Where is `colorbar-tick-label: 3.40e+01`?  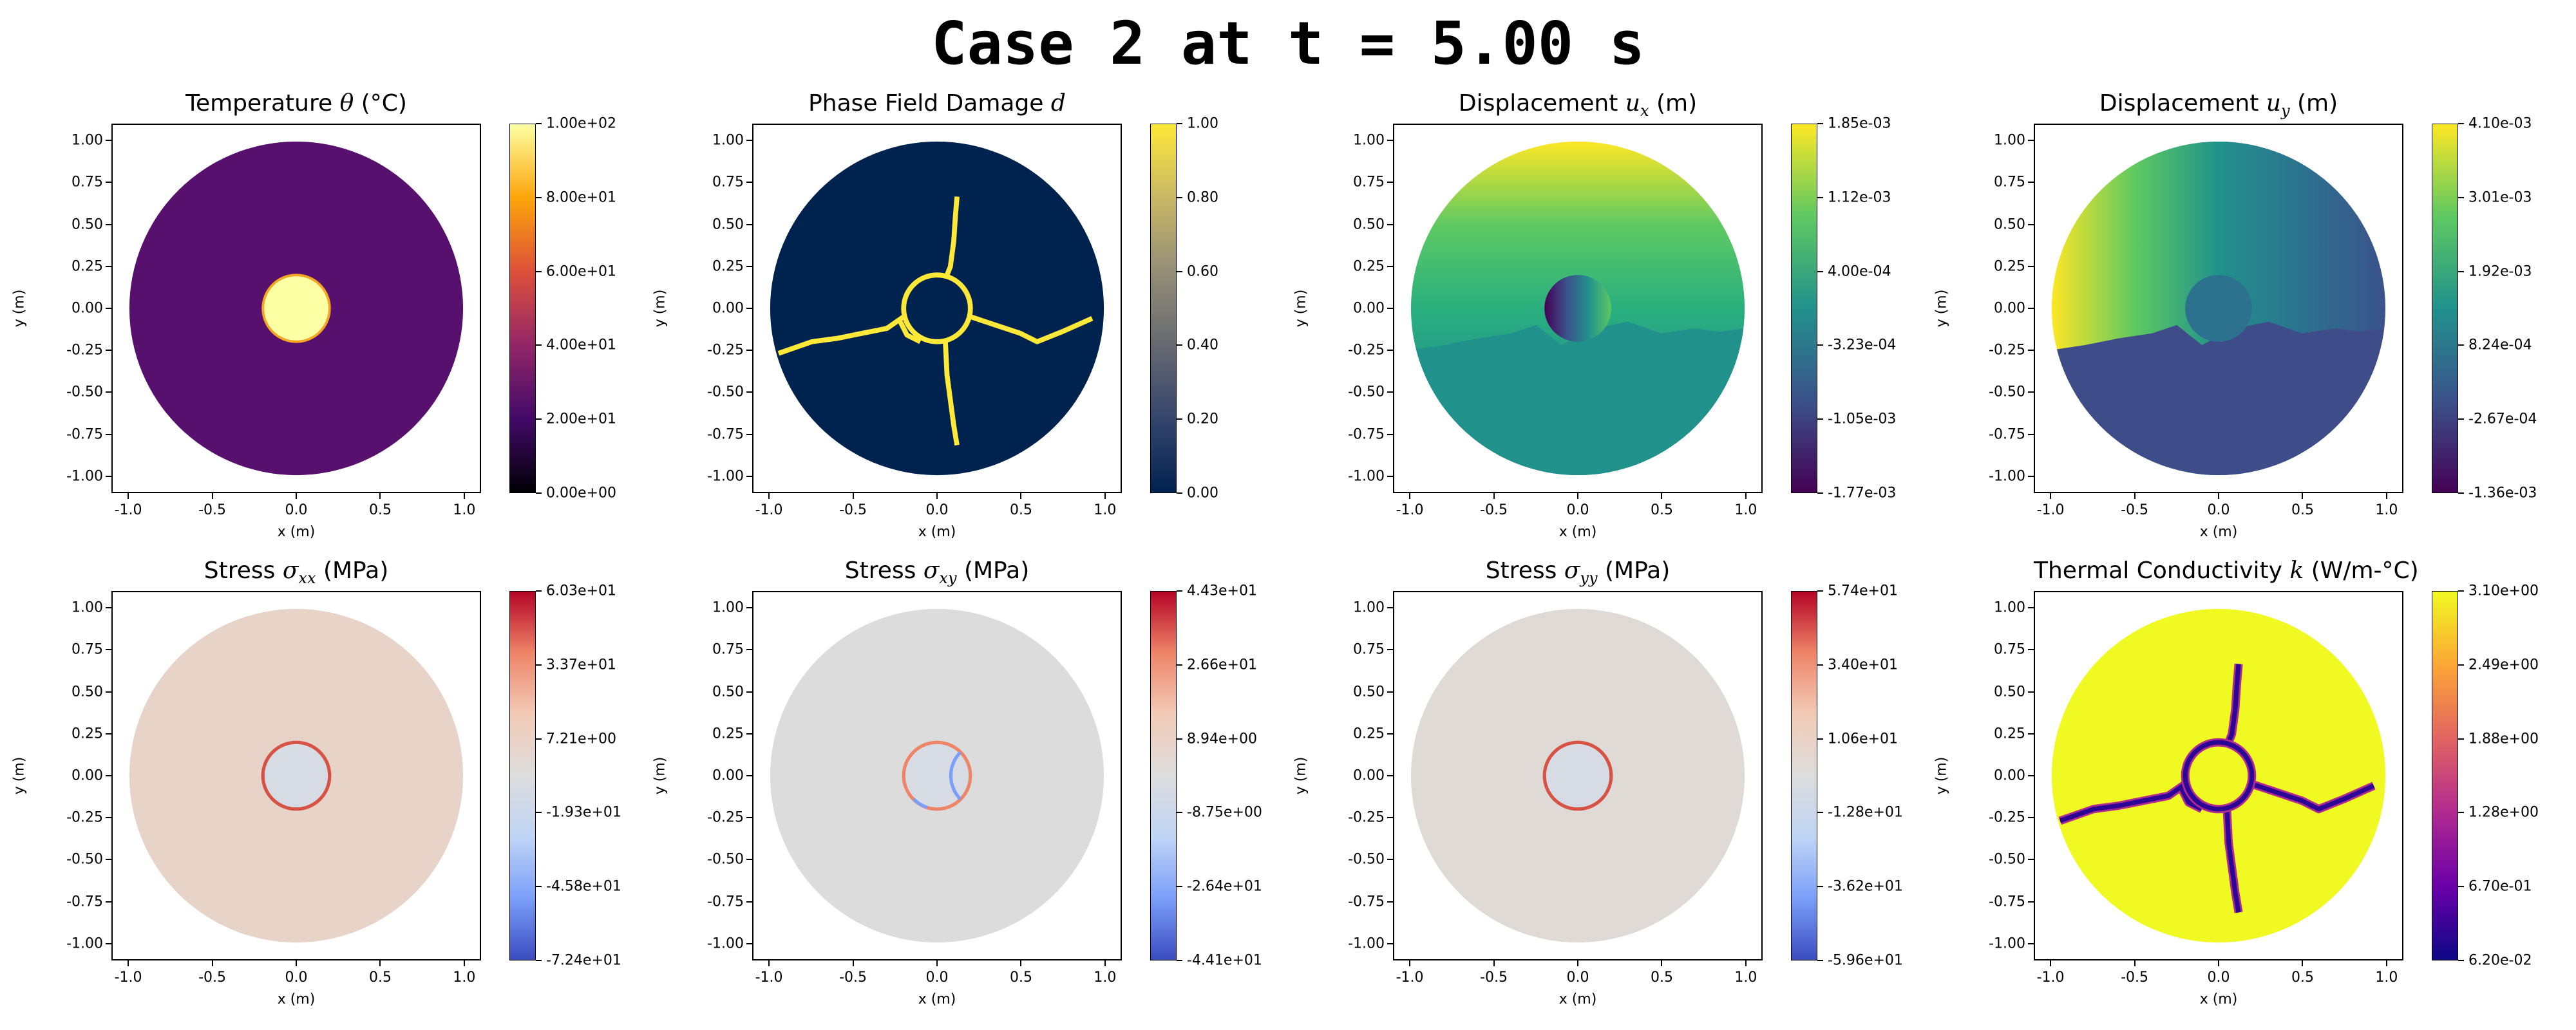
colorbar-tick-label: 3.40e+01 is located at coordinates (1863, 665).